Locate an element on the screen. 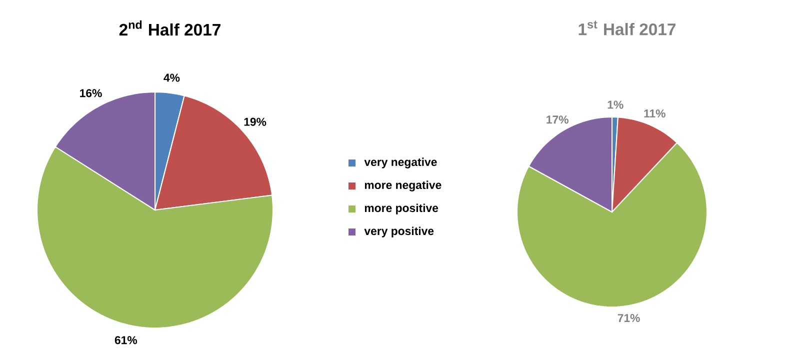 The width and height of the screenshot is (800, 350). data-label: 17% is located at coordinates (557, 120).